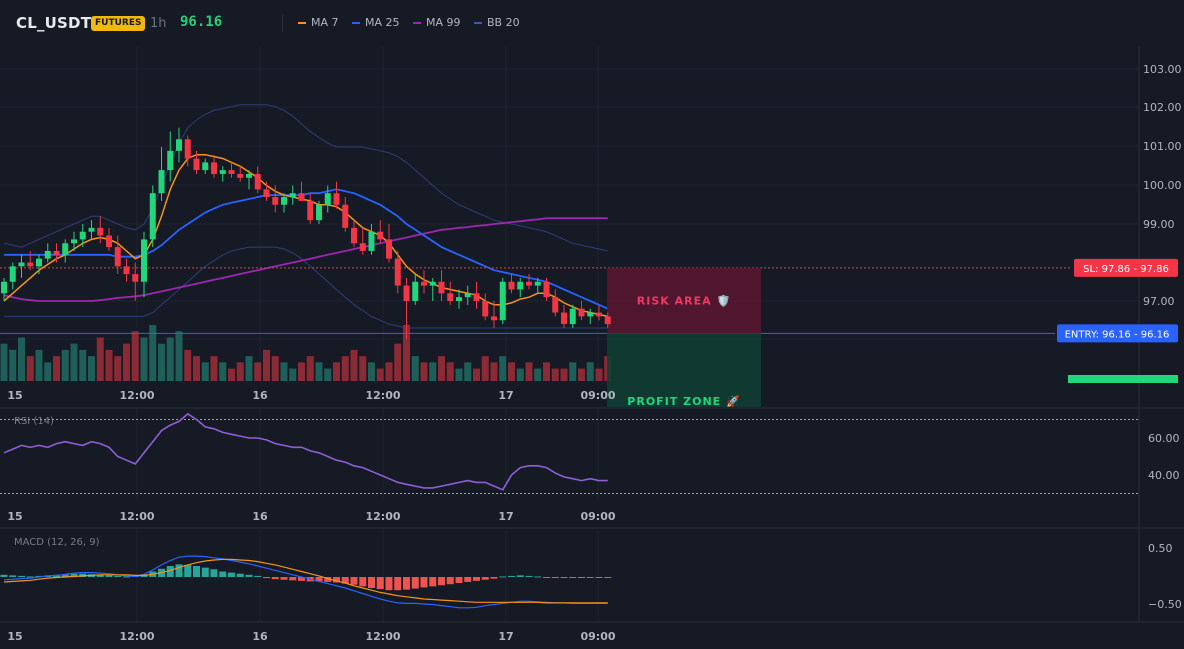 Image resolution: width=1184 pixels, height=649 pixels. Describe the element at coordinates (597, 516) in the screenshot. I see `time-tick: 09:00` at that location.